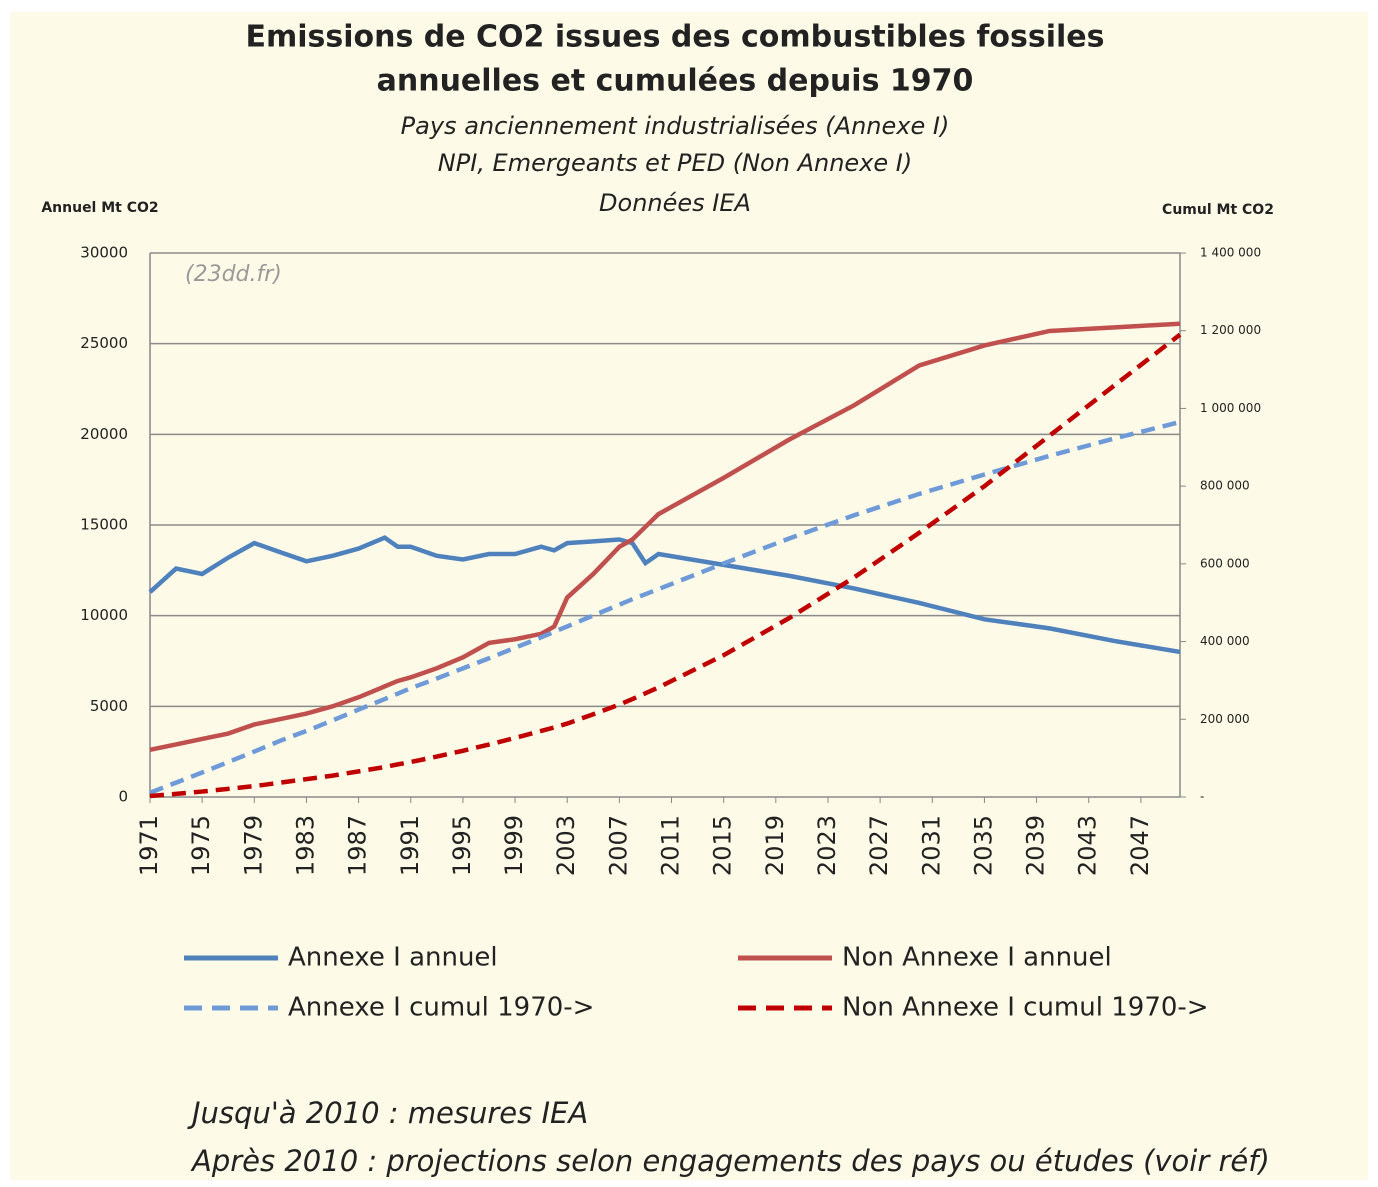 The height and width of the screenshot is (1187, 1378). What do you see at coordinates (99, 208) in the screenshot?
I see `y-axis-label: Annuel Mt CO2` at bounding box center [99, 208].